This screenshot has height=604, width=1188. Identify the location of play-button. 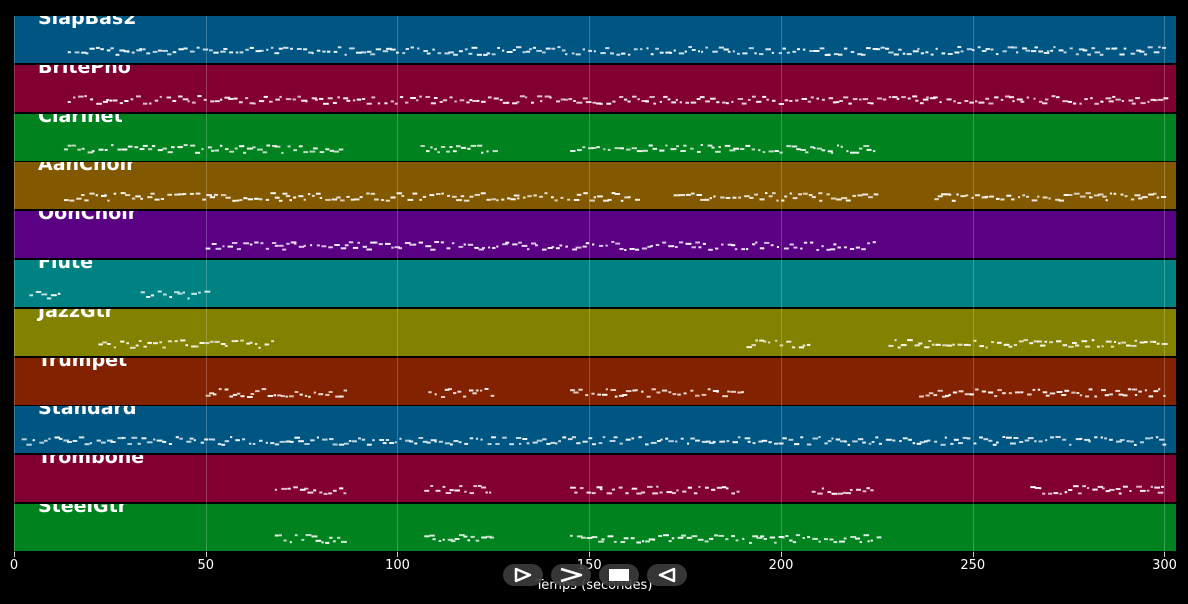
(523, 575).